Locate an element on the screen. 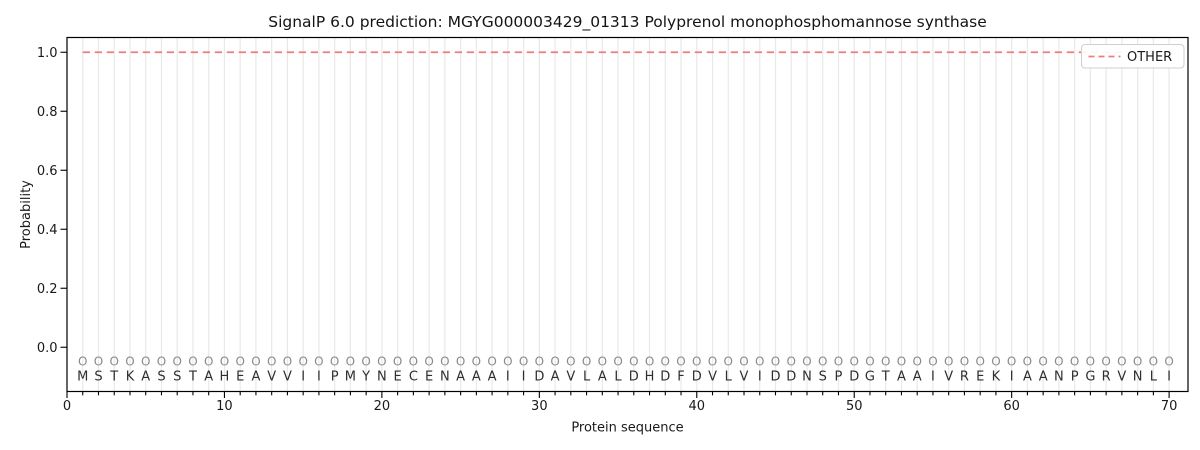 The width and height of the screenshot is (1200, 450). y-tick-label: 0.2 is located at coordinates (47, 289).